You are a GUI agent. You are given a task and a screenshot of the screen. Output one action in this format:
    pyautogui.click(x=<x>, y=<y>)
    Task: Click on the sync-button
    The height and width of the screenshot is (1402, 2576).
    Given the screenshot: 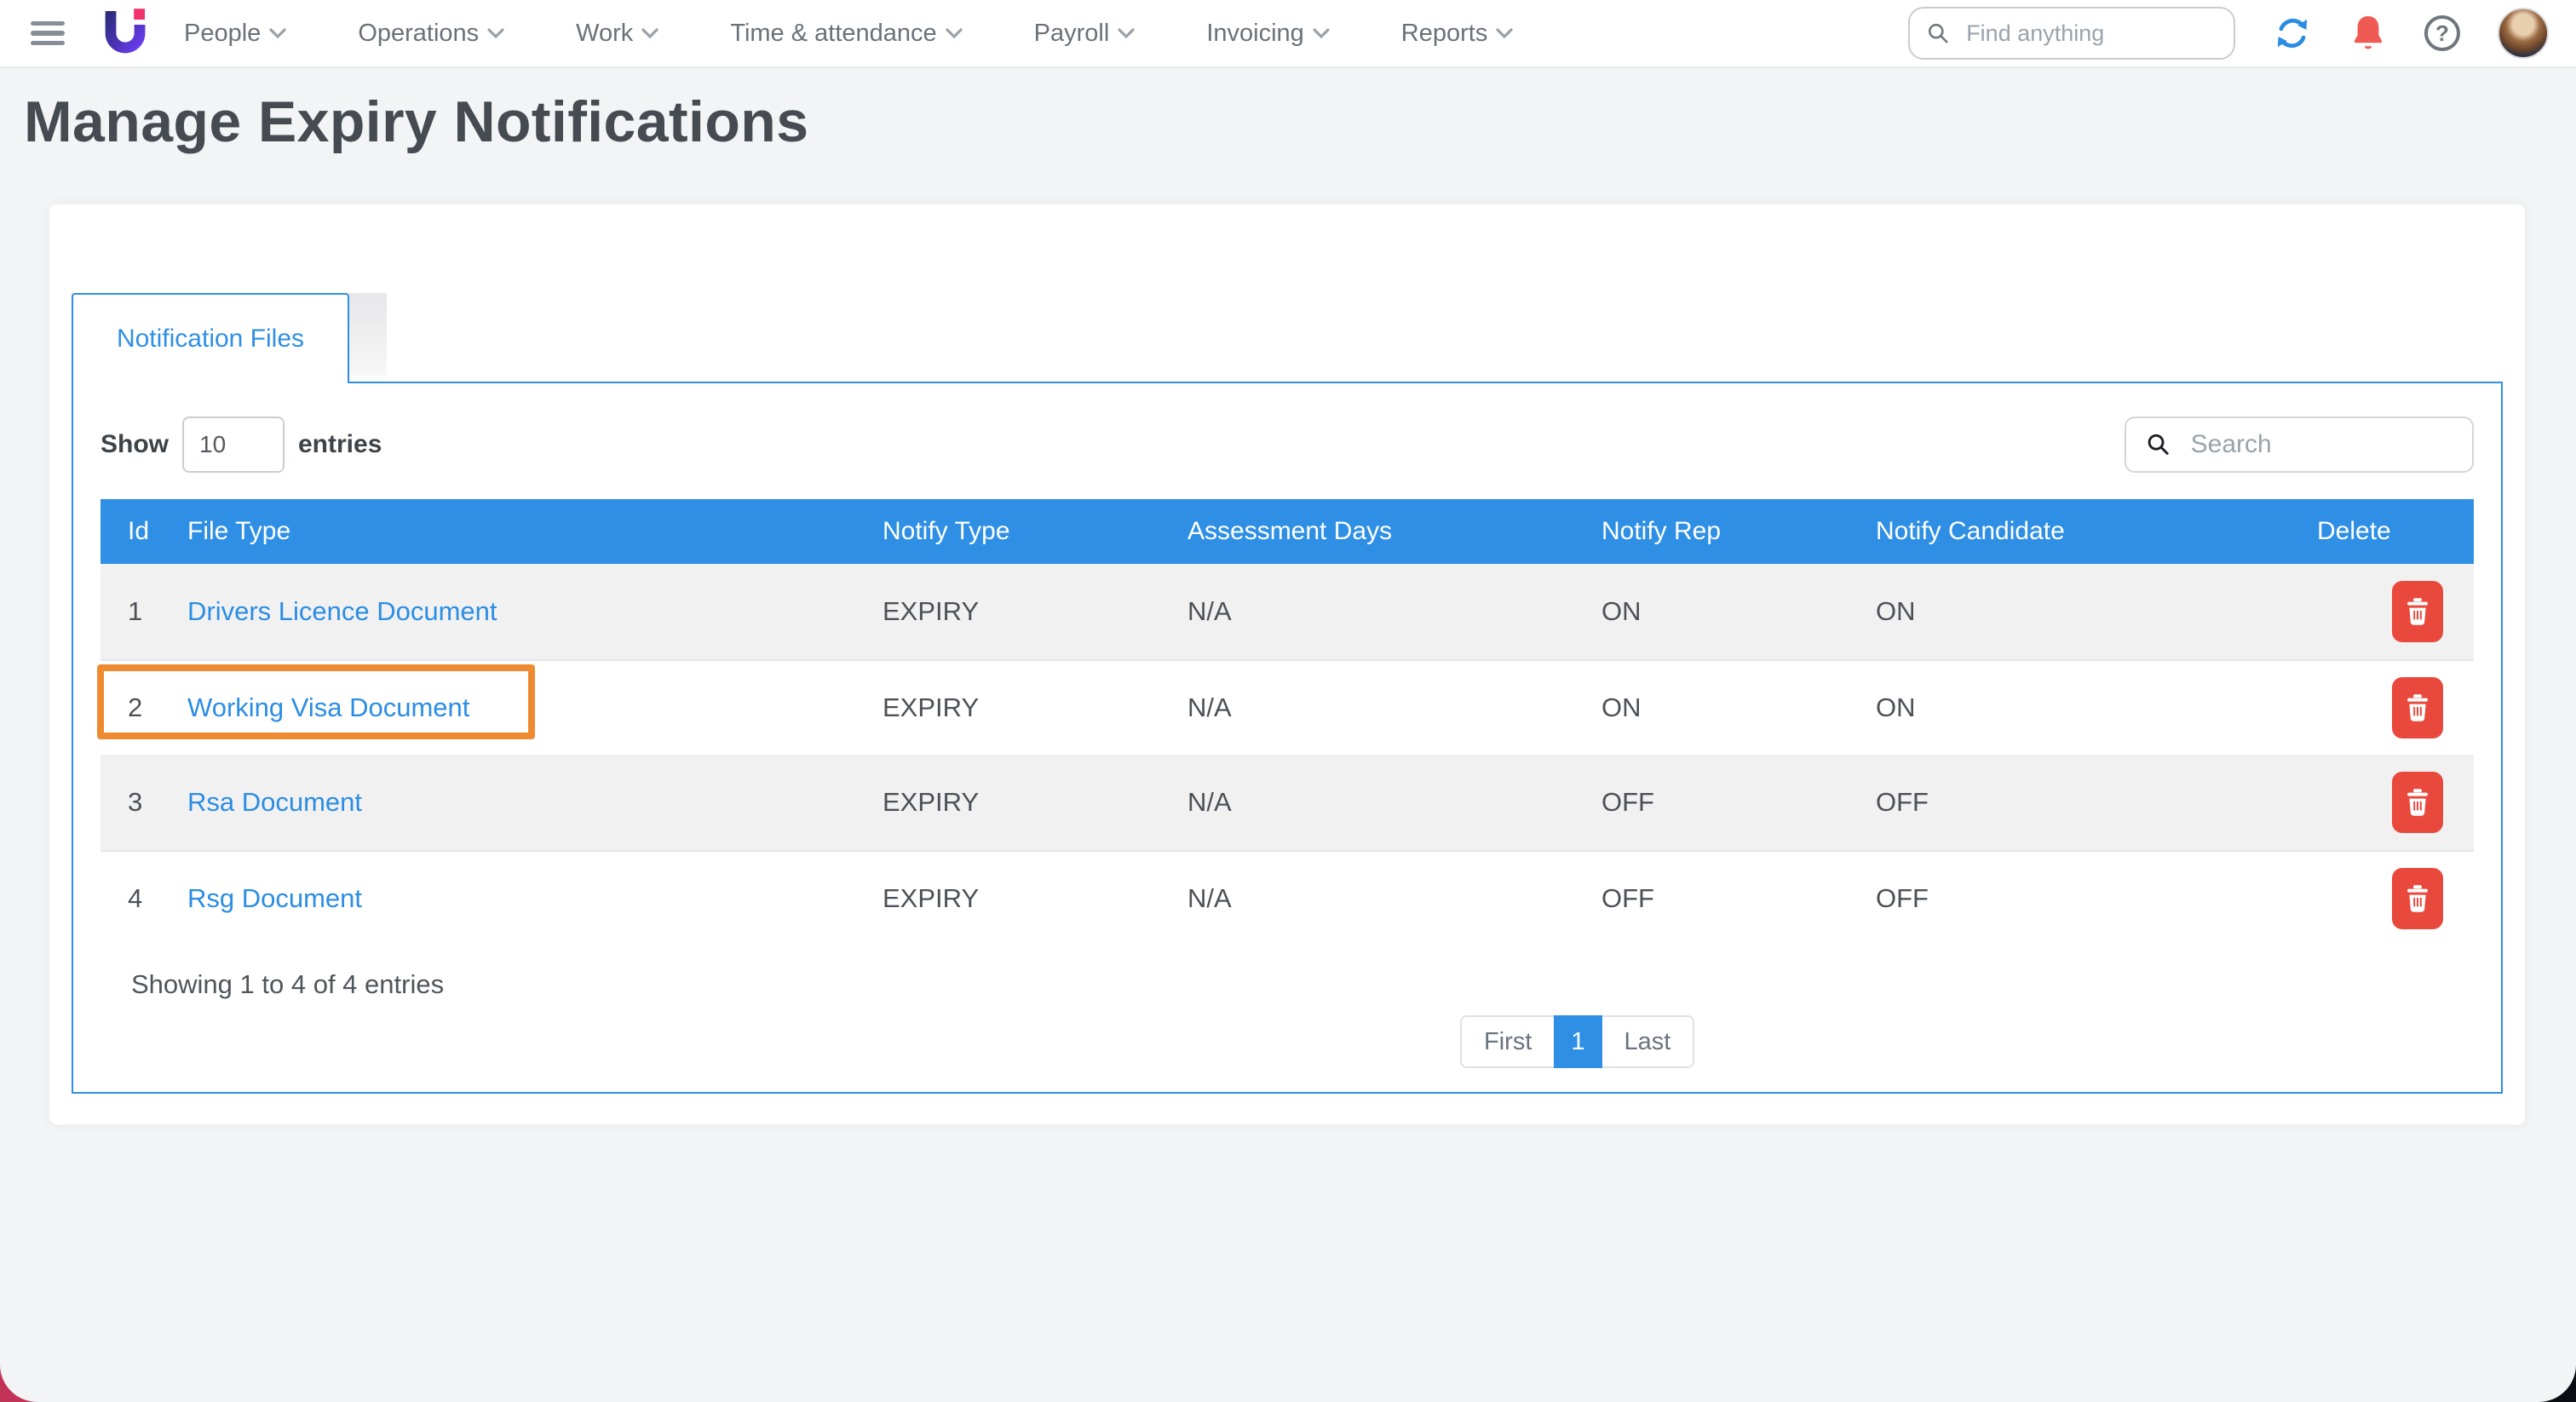 What is the action you would take?
    pyautogui.click(x=2293, y=33)
    